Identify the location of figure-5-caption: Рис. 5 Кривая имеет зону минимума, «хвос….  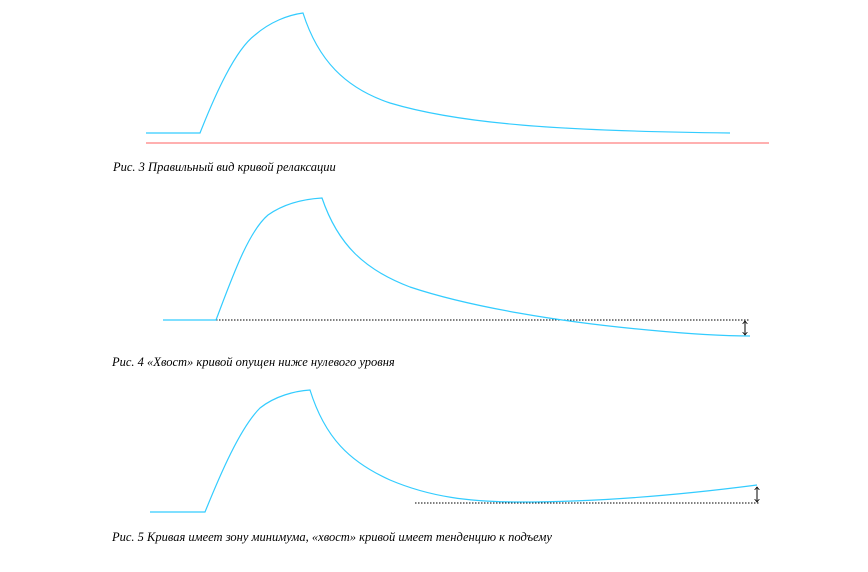
(332, 537).